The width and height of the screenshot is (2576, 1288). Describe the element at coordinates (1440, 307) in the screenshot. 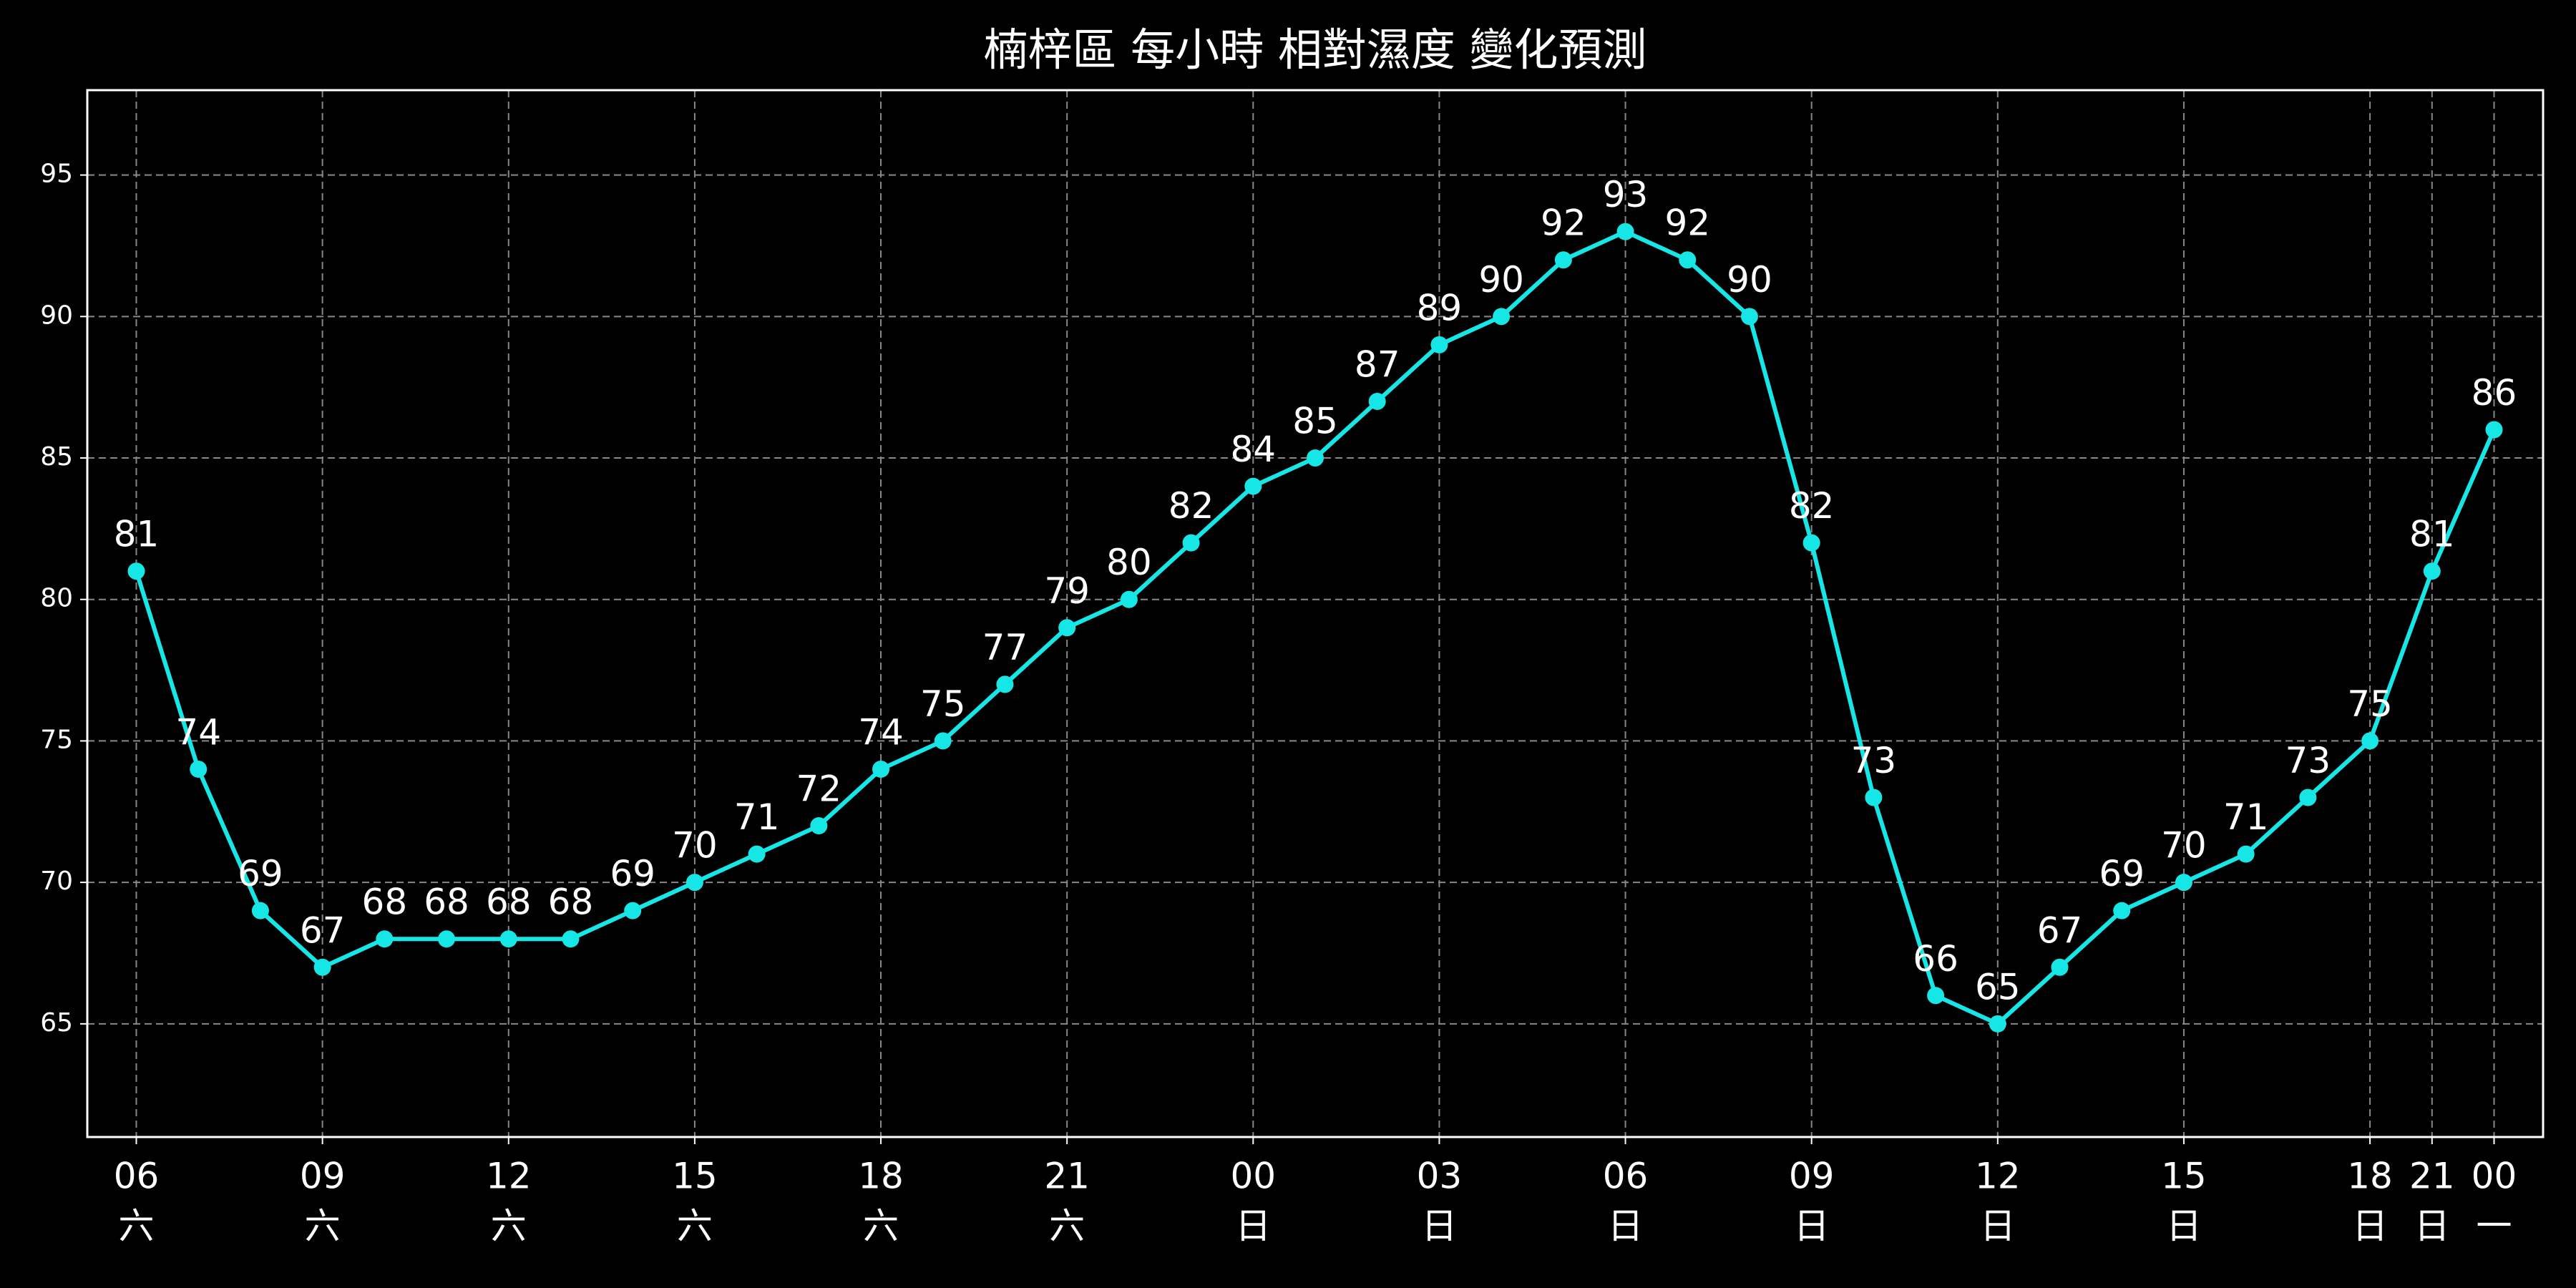

I see `value-label: 89` at that location.